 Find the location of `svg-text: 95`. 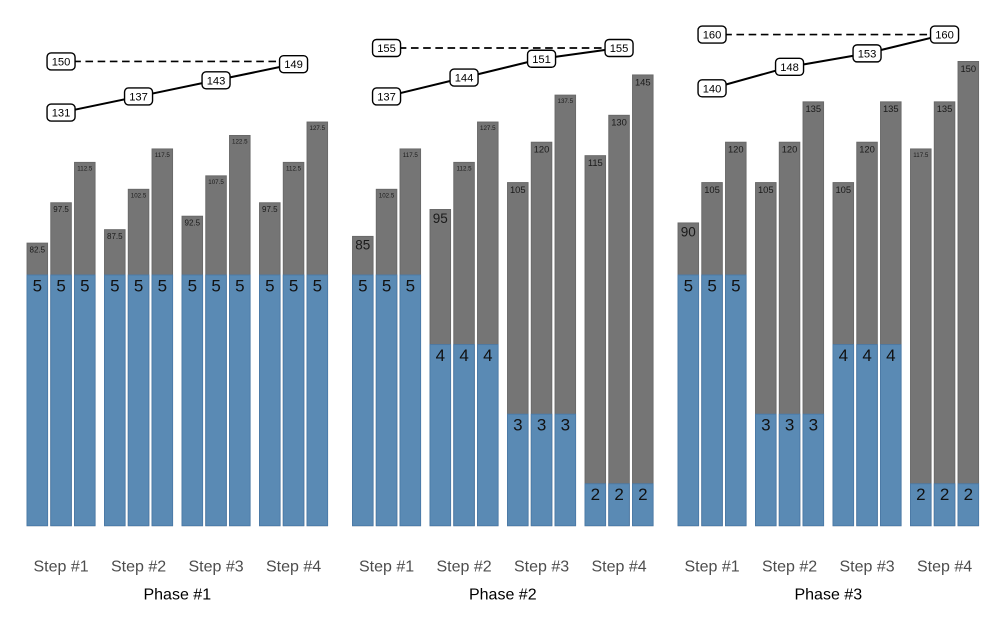

svg-text: 95 is located at coordinates (440, 218).